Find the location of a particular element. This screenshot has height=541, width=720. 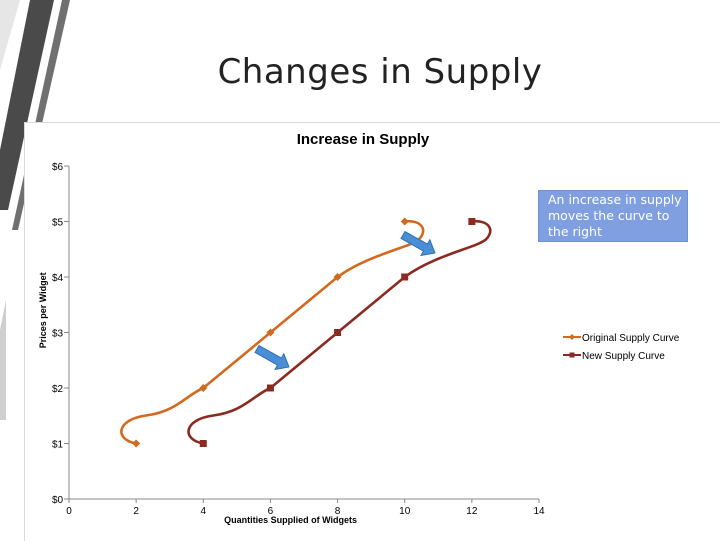

chart-title: Increase in Supply is located at coordinates (363, 139).